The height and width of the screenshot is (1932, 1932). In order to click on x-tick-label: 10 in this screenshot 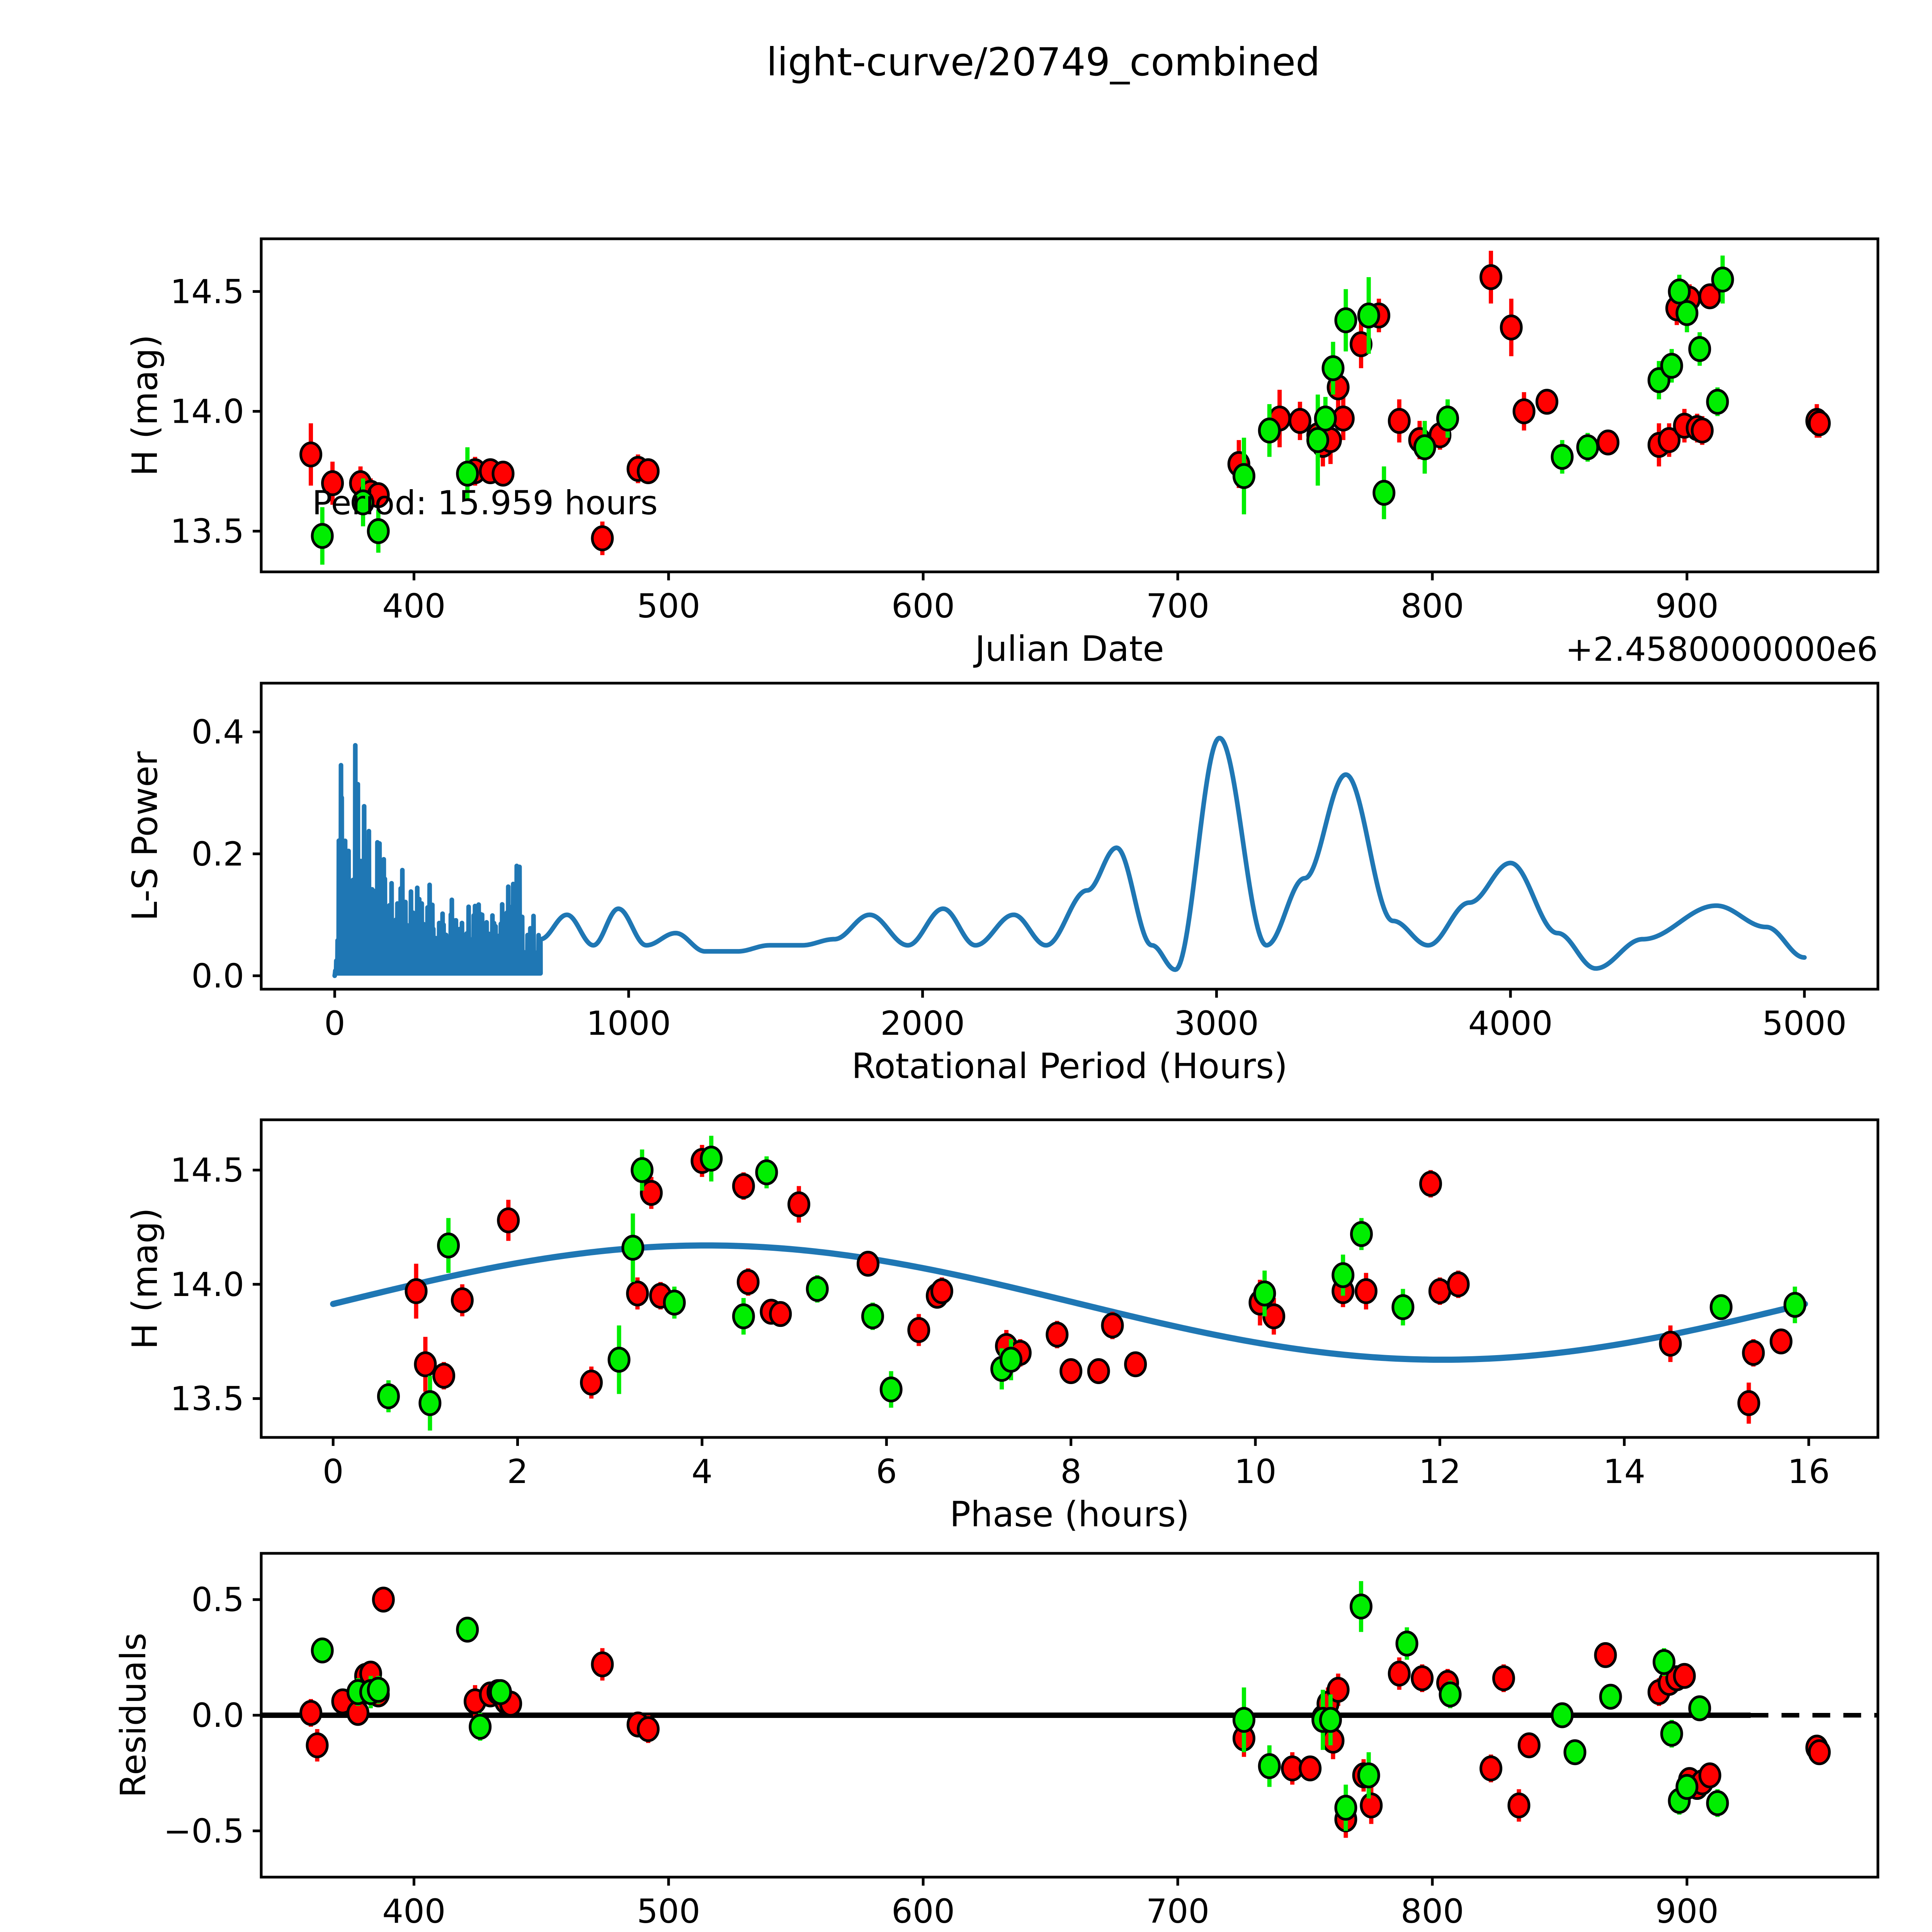, I will do `click(1255, 1471)`.